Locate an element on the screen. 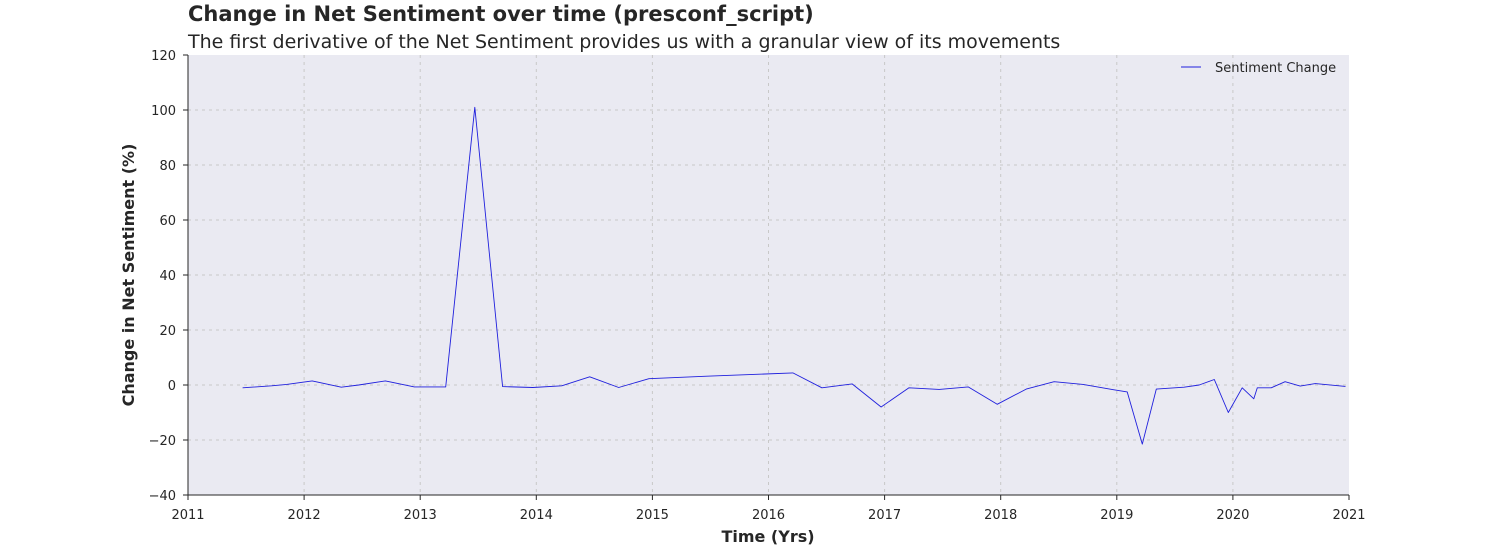 The width and height of the screenshot is (1500, 550). y-axis-label: Change in Net Sentiment (%) is located at coordinates (128, 275).